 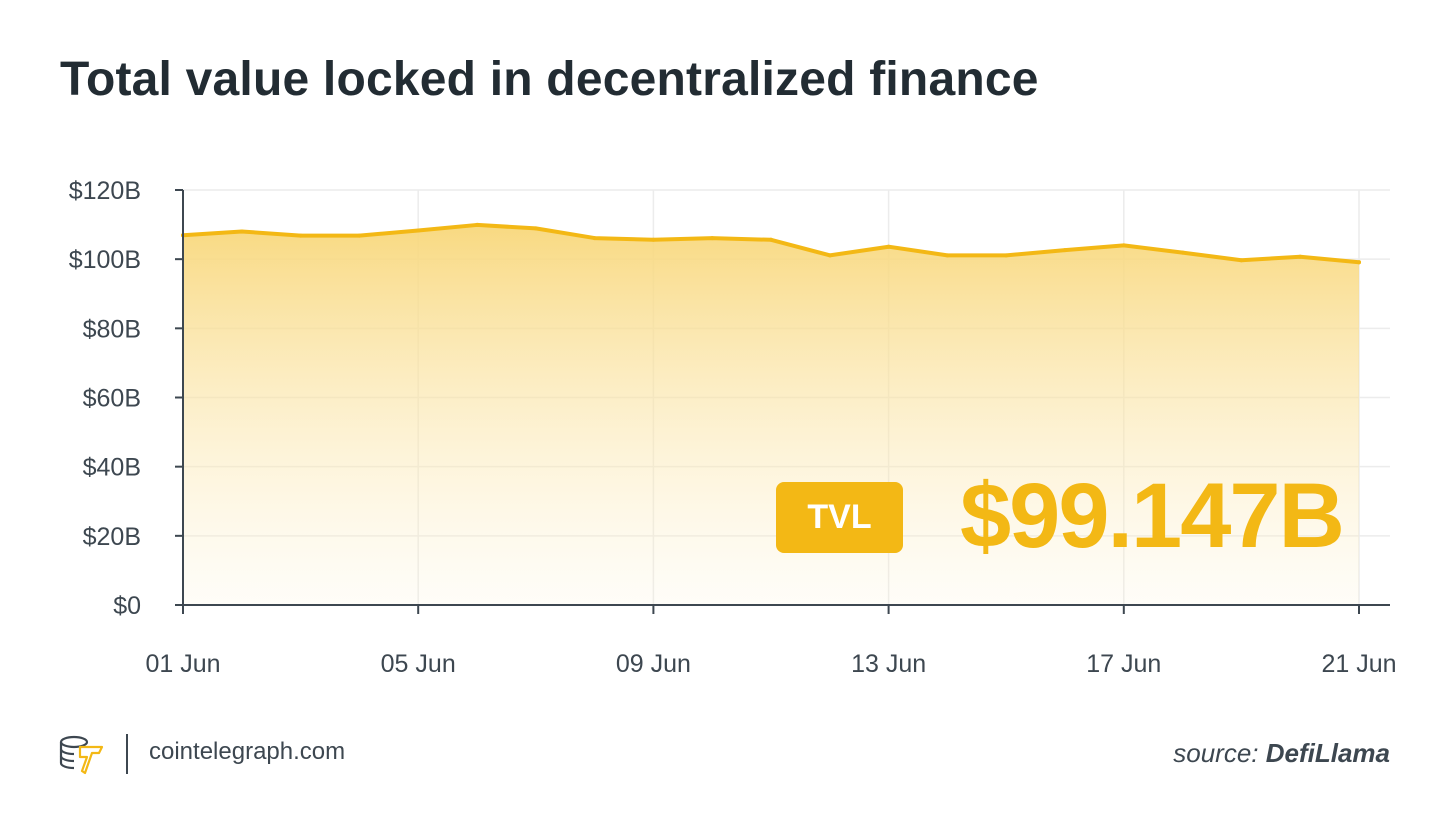 I want to click on x-tick-label: 17 Jun, so click(x=1123, y=664).